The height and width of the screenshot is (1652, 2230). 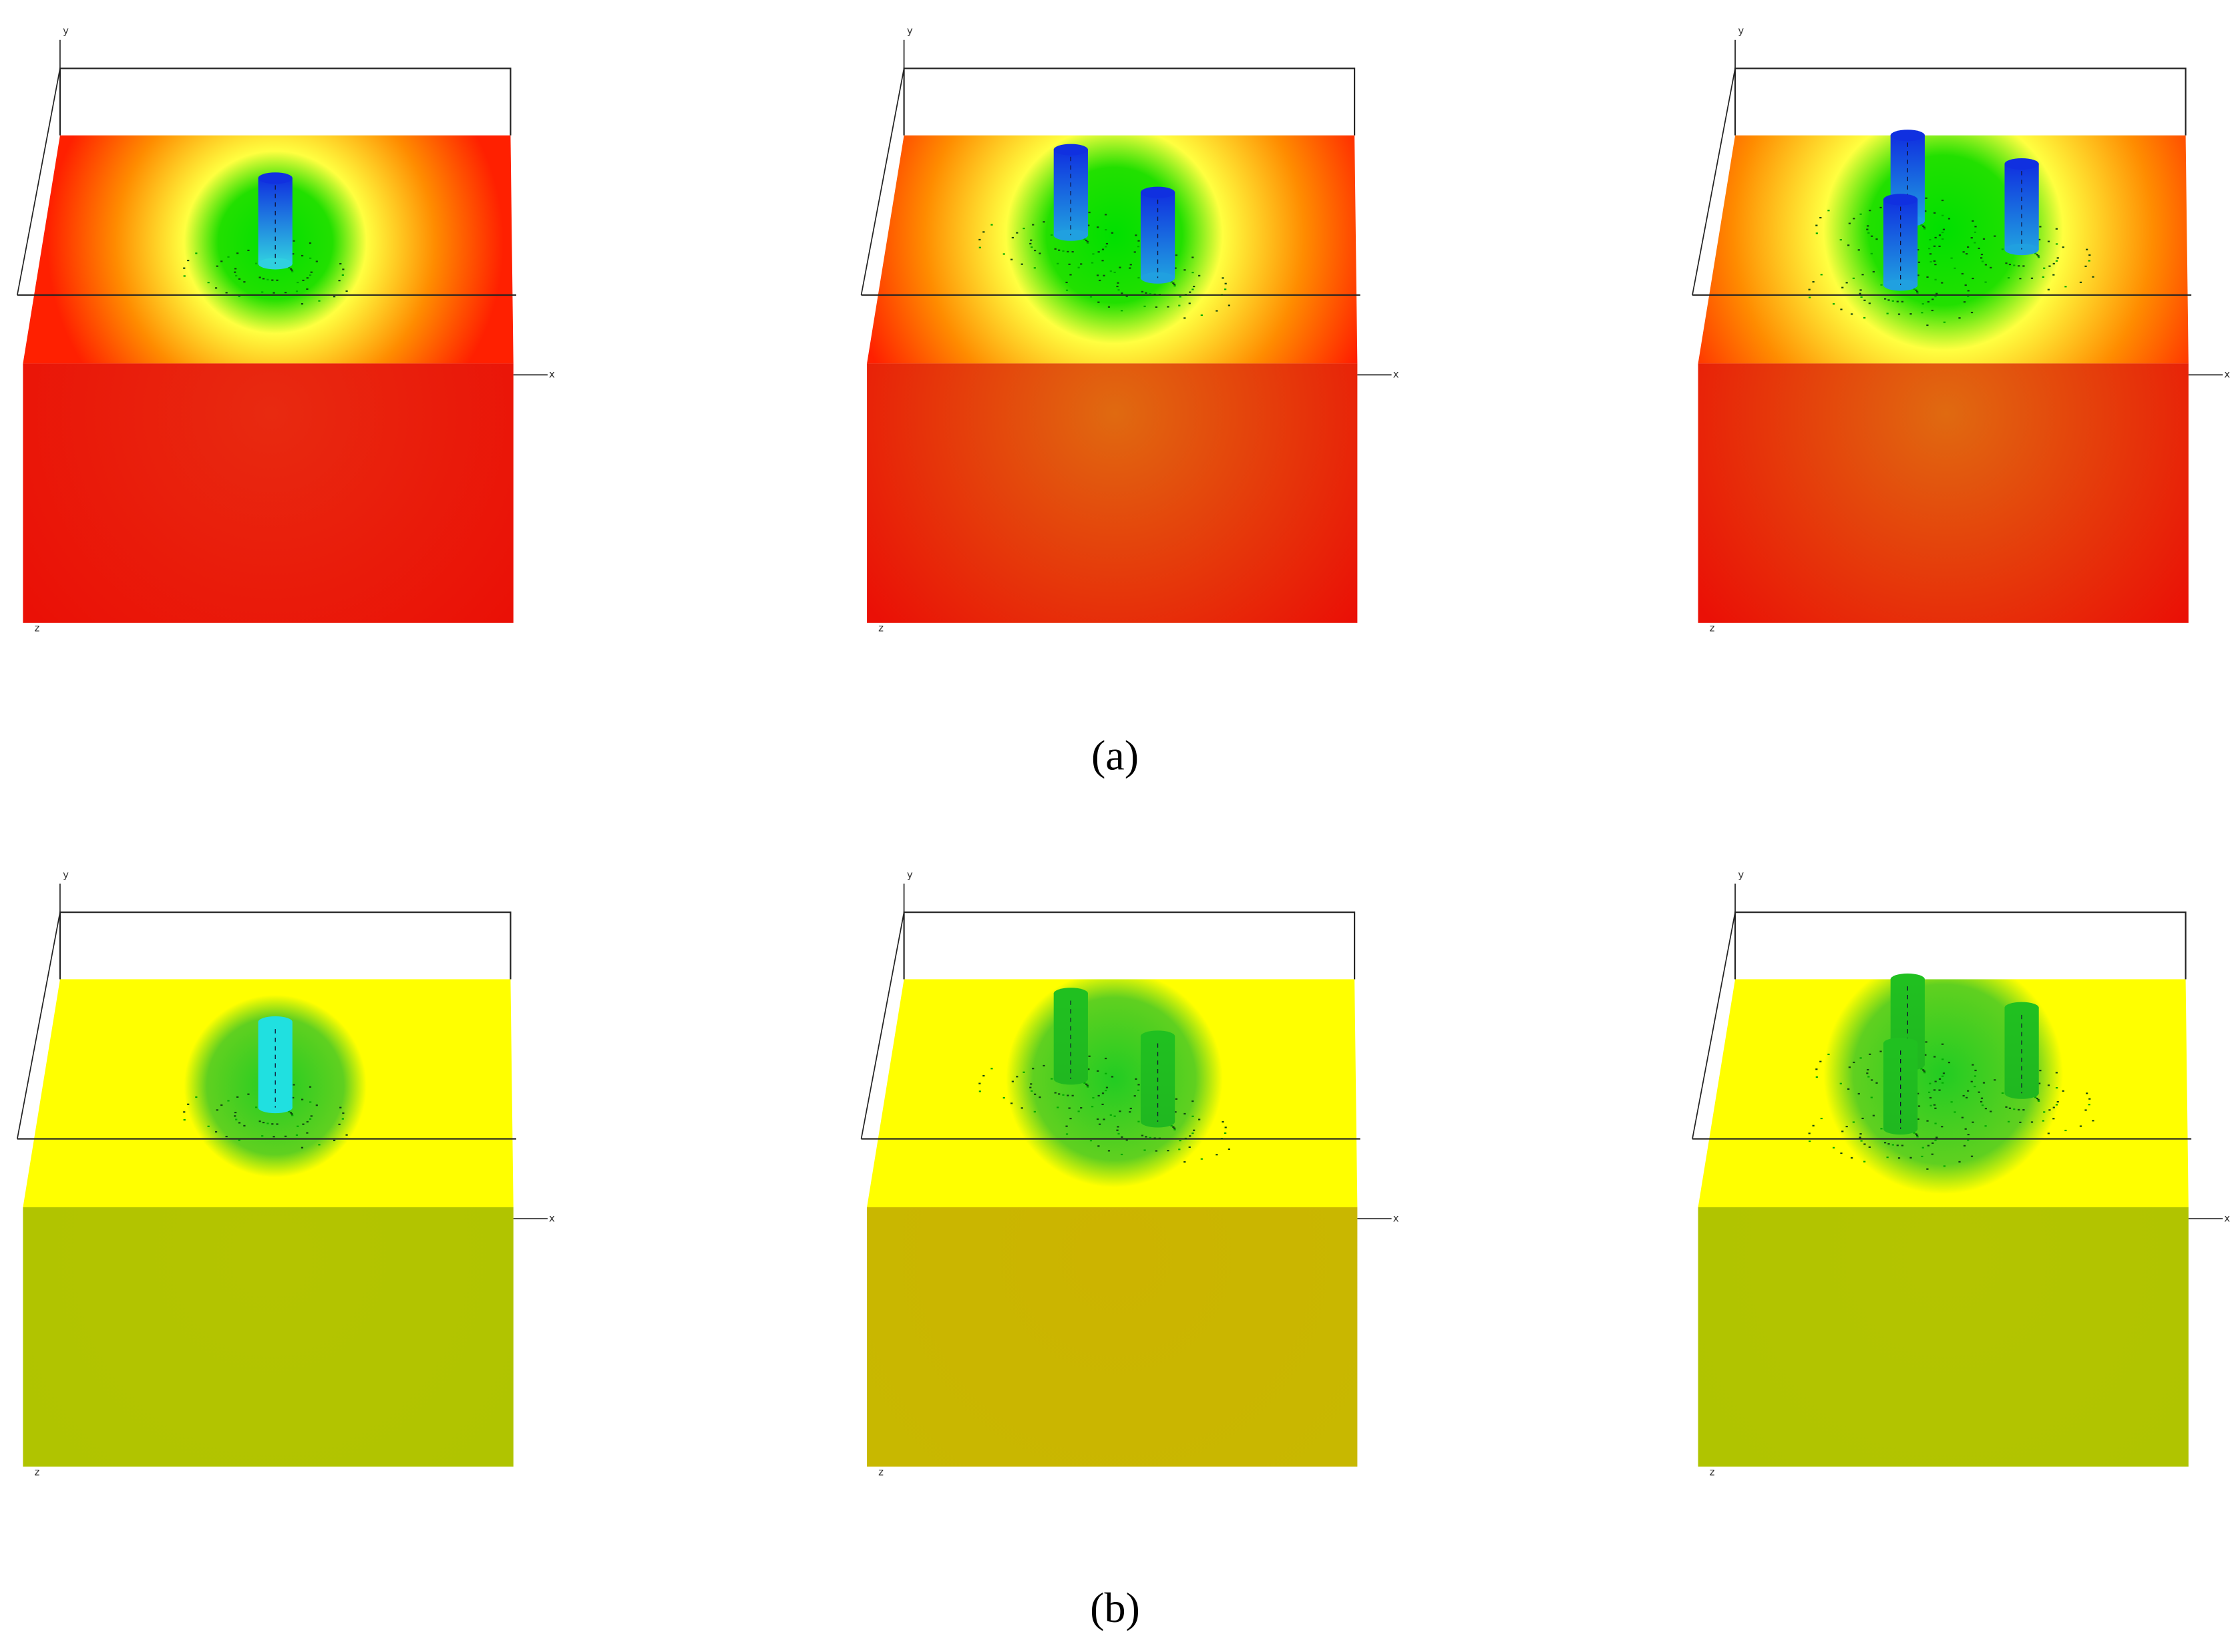 What do you see at coordinates (1070, 1079) in the screenshot?
I see `cylinder-bottom` at bounding box center [1070, 1079].